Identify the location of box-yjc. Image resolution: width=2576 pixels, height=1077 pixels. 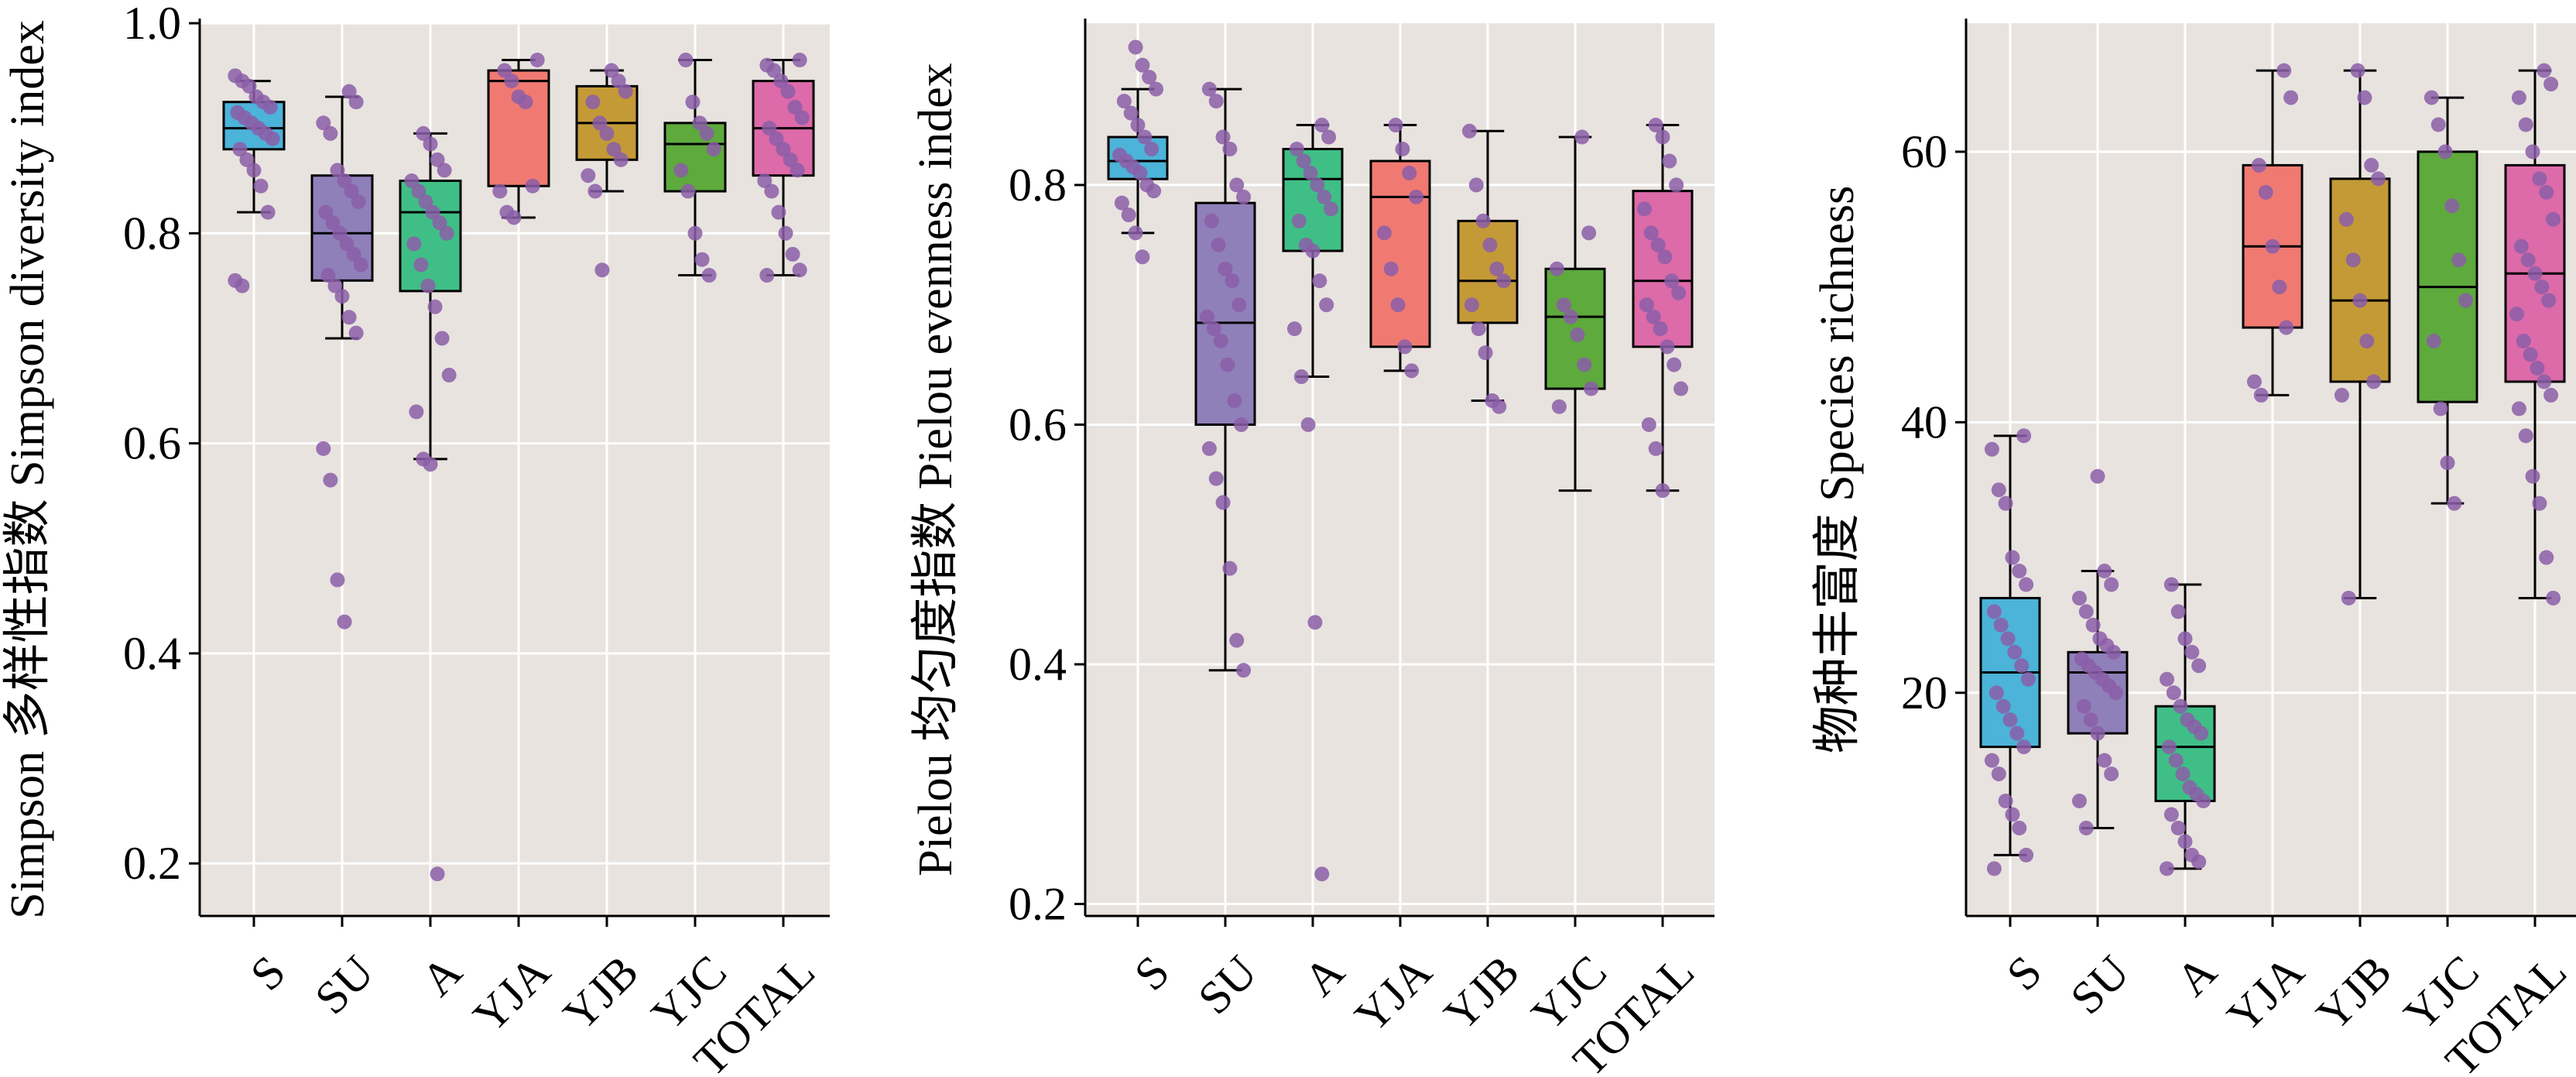
(695, 157).